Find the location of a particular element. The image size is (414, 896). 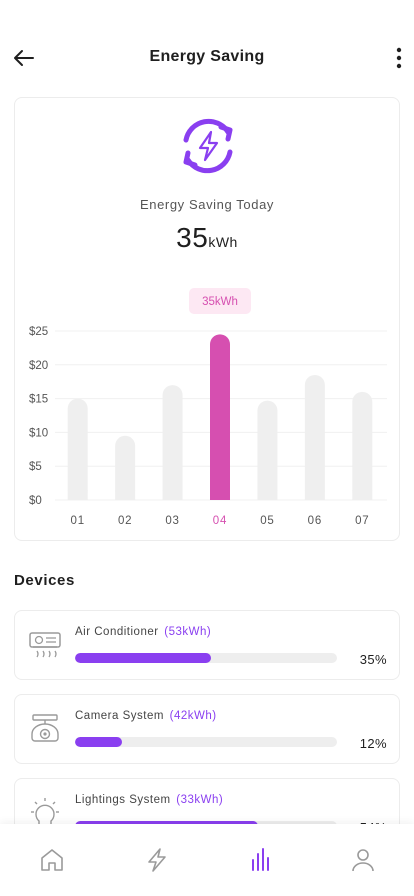

profile-icon is located at coordinates (363, 860).